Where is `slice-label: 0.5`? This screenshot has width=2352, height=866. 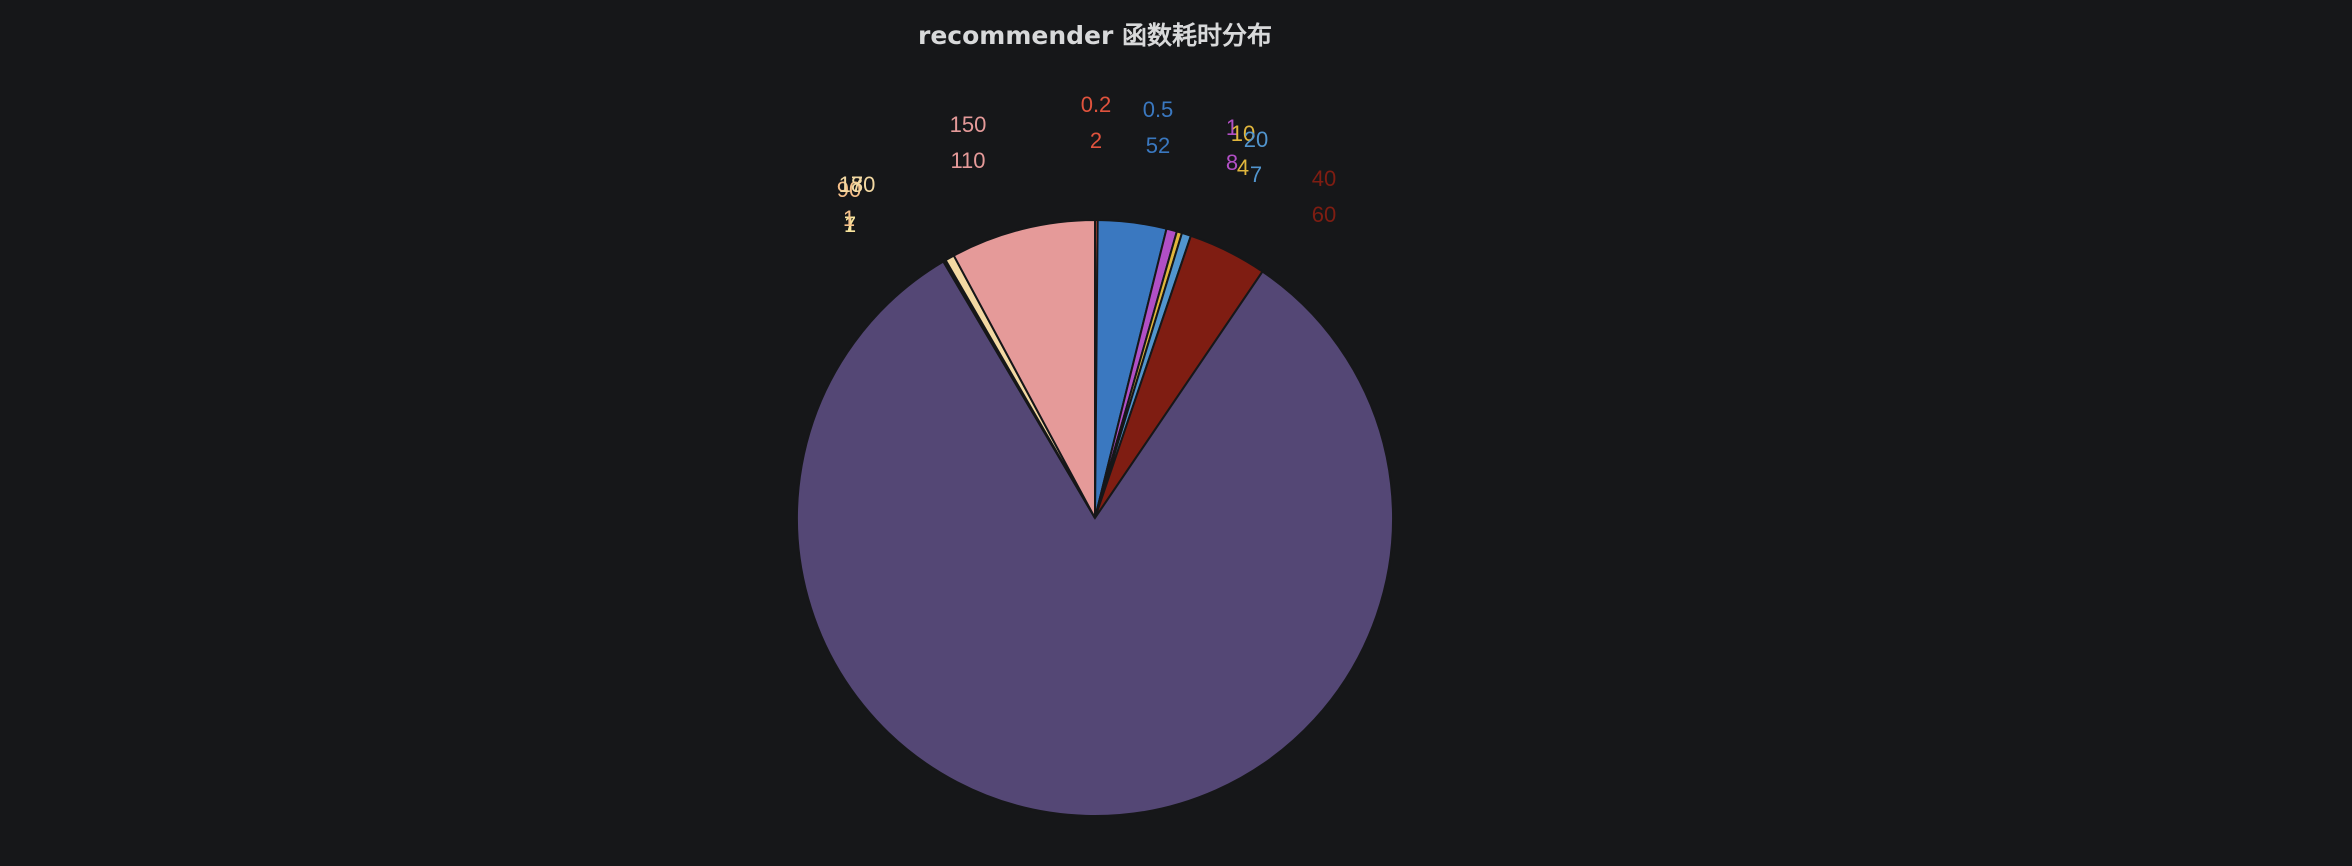 slice-label: 0.5 is located at coordinates (1158, 109).